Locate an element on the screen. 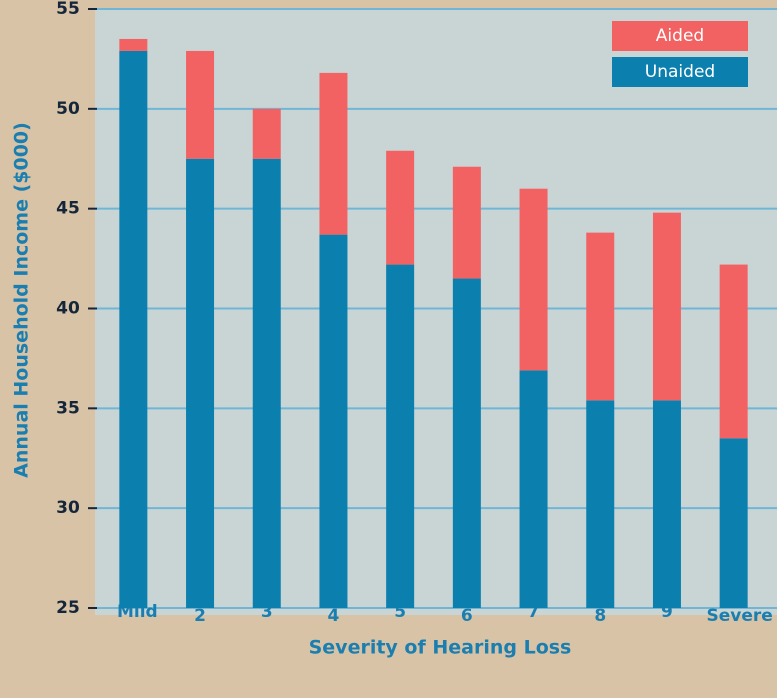  x-tick-label: Severe is located at coordinates (739, 616).